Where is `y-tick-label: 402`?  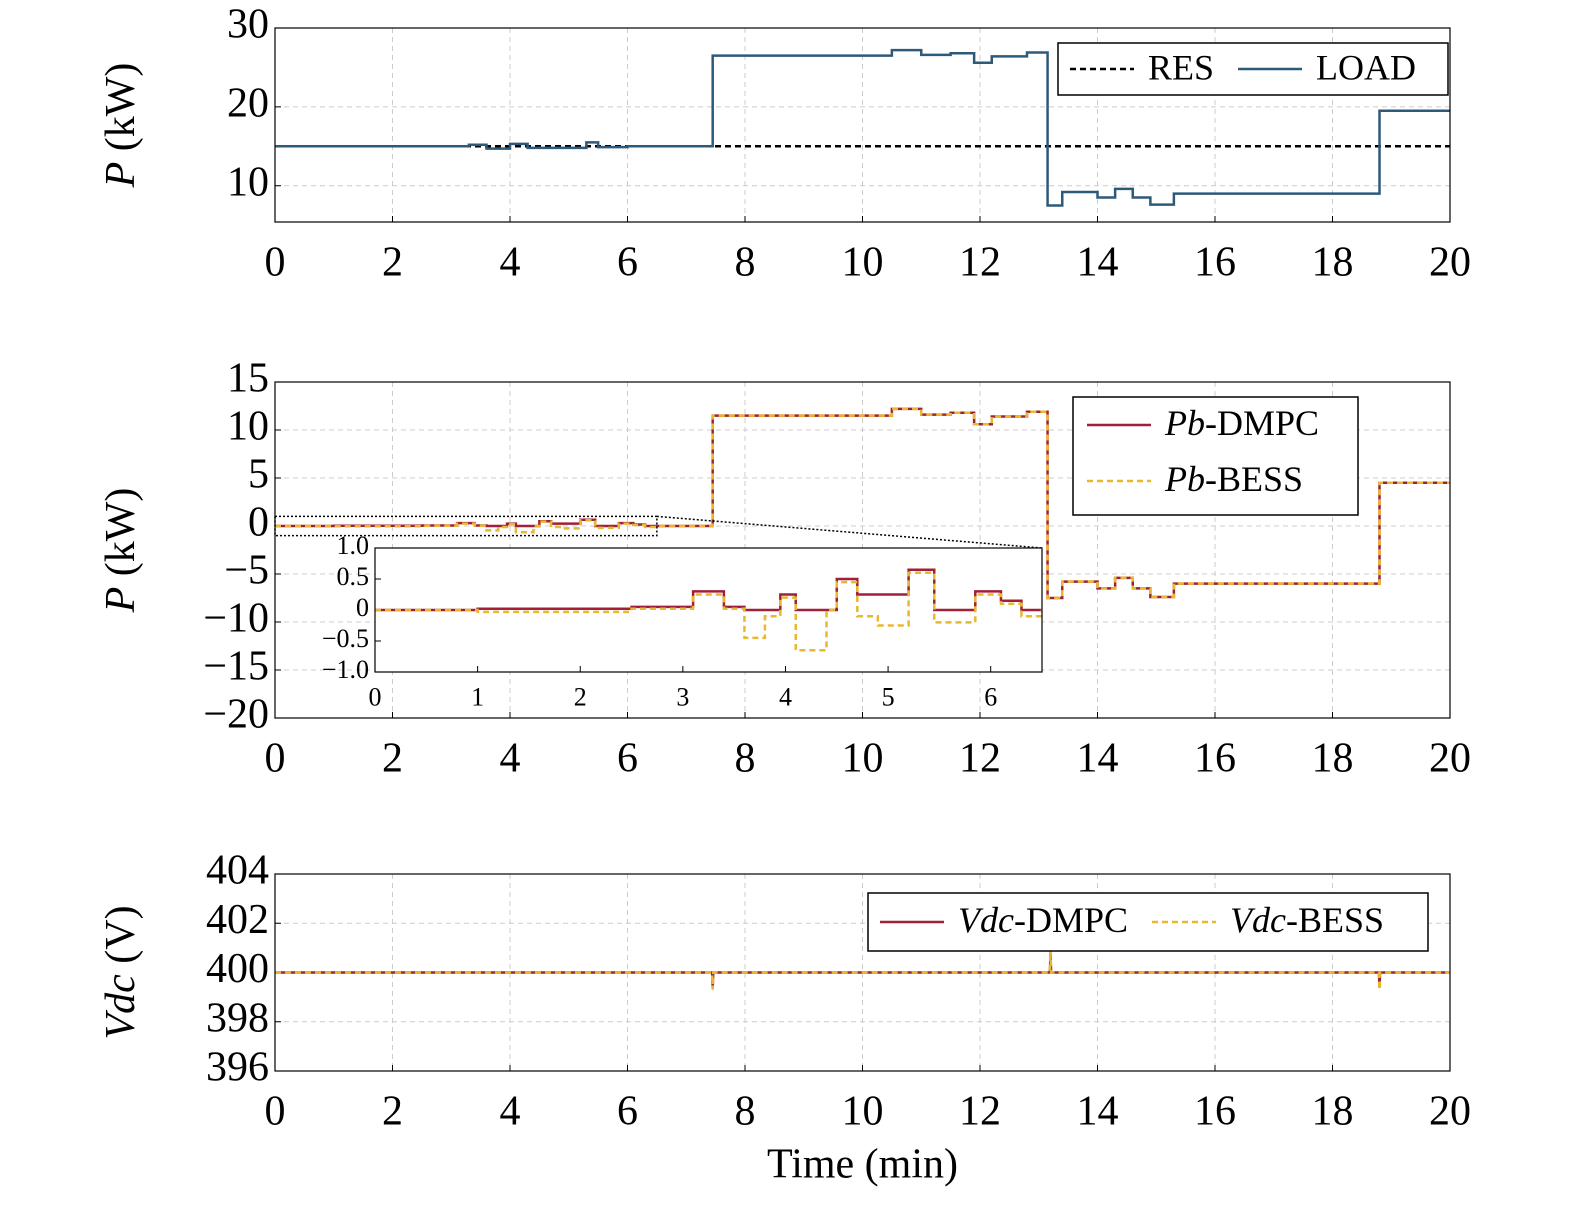 y-tick-label: 402 is located at coordinates (237, 920).